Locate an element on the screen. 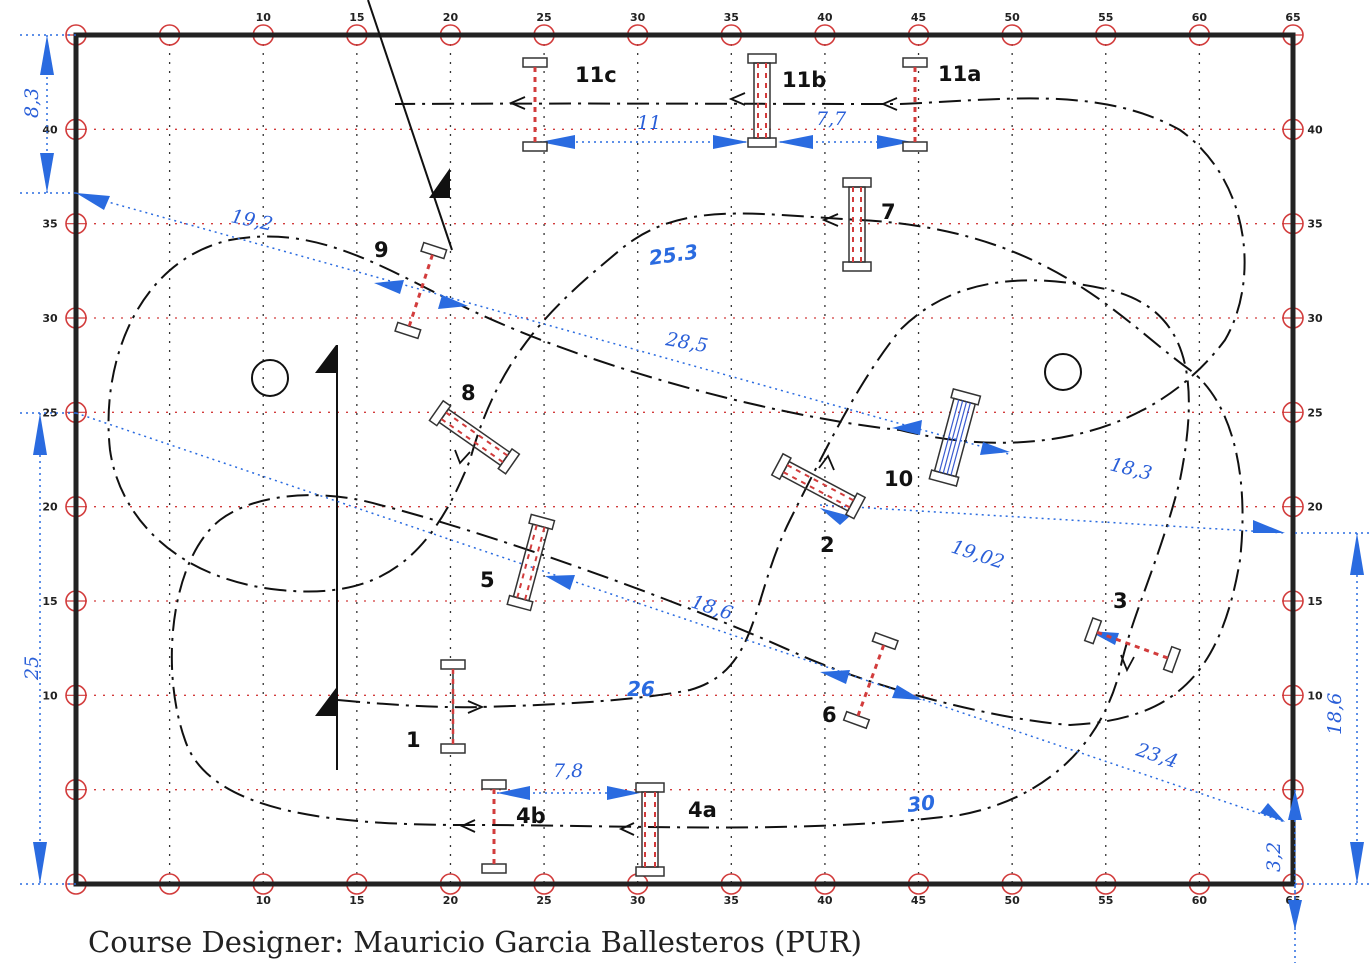 Image resolution: width=1370 pixels, height=968 pixels. fence-label-4a: 4a is located at coordinates (702, 810).